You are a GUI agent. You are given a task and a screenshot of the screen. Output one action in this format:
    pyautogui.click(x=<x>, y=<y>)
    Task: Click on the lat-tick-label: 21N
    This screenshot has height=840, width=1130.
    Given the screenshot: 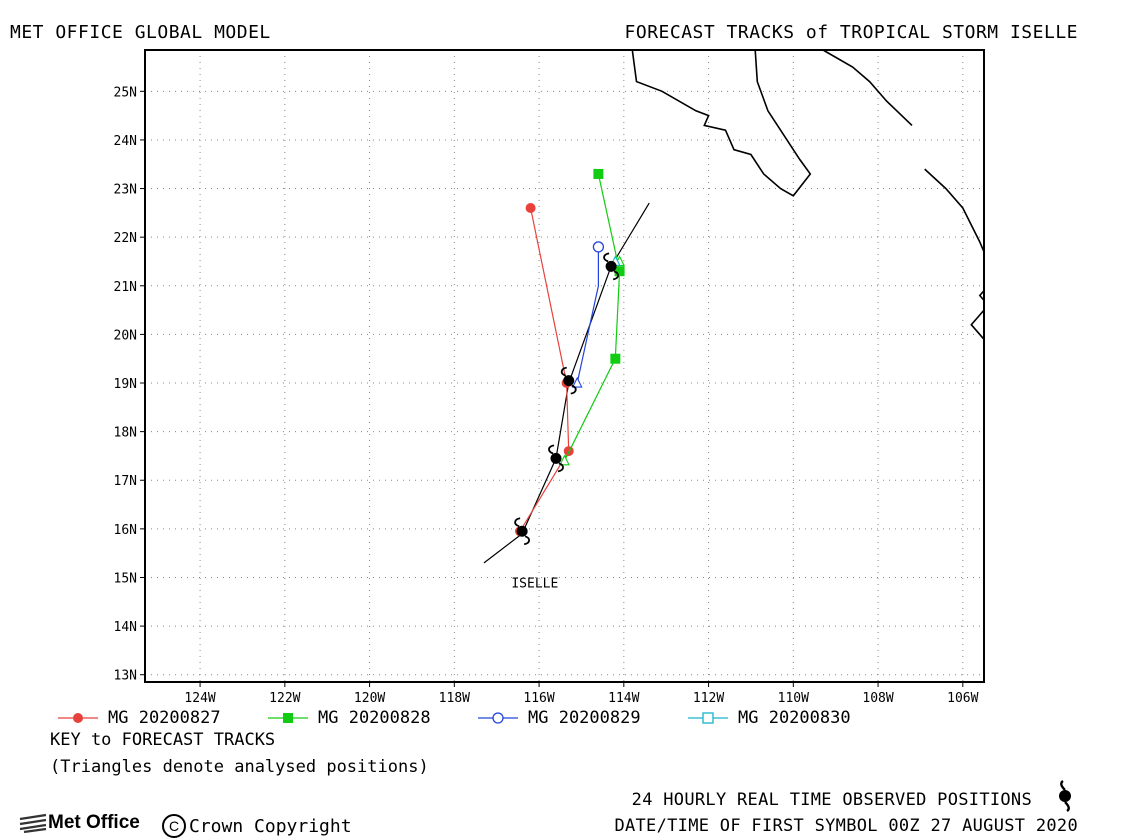 What is the action you would take?
    pyautogui.click(x=125, y=287)
    